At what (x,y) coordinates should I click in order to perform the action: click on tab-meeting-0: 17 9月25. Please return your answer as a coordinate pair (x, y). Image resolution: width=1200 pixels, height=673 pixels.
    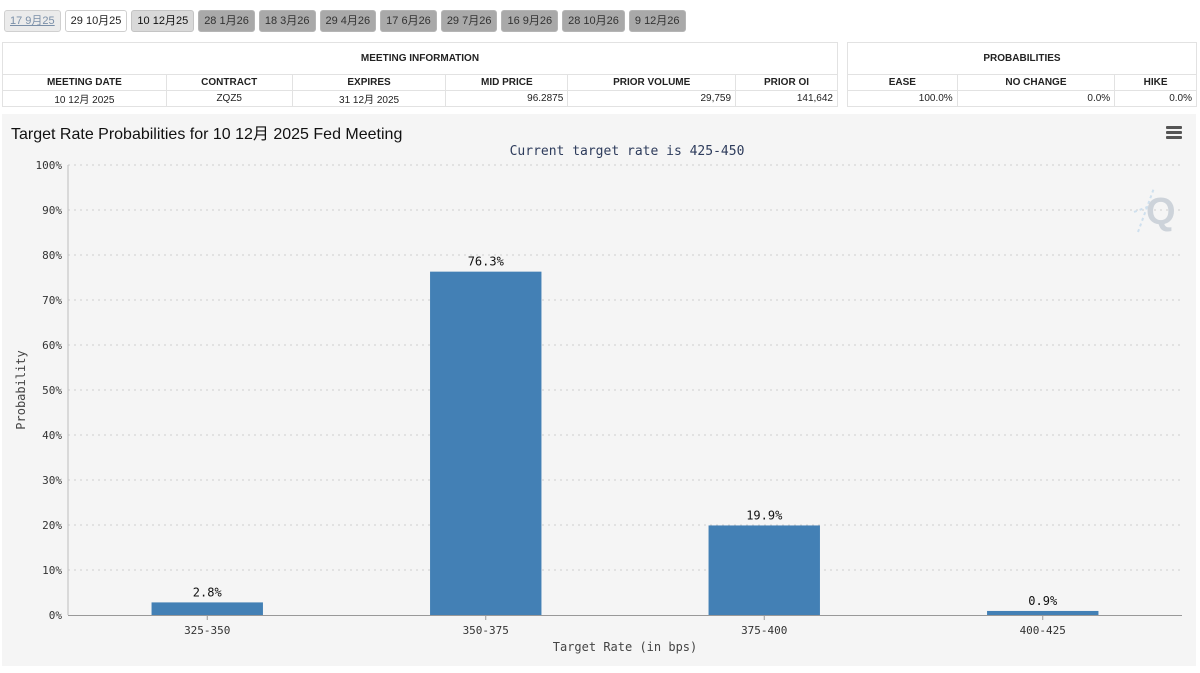
    Looking at the image, I should click on (32, 21).